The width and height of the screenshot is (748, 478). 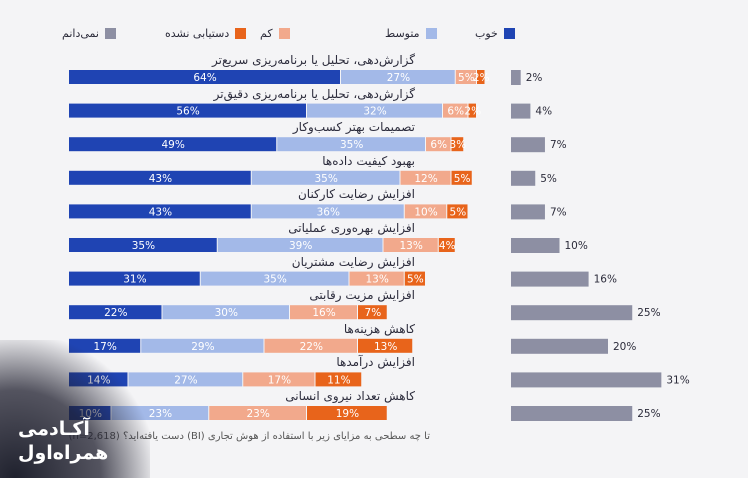 I want to click on bar-value-label: 7%, so click(x=373, y=313).